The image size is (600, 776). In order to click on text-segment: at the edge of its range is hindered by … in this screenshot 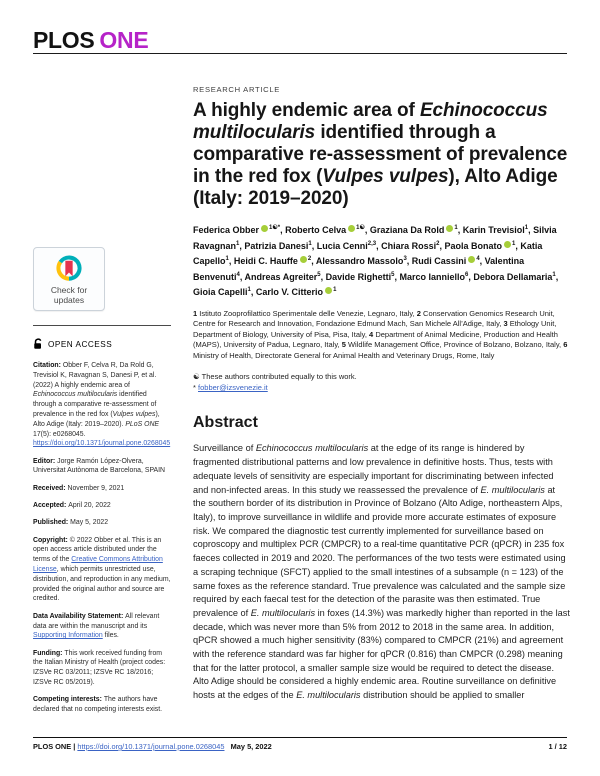, I will do `click(373, 469)`.